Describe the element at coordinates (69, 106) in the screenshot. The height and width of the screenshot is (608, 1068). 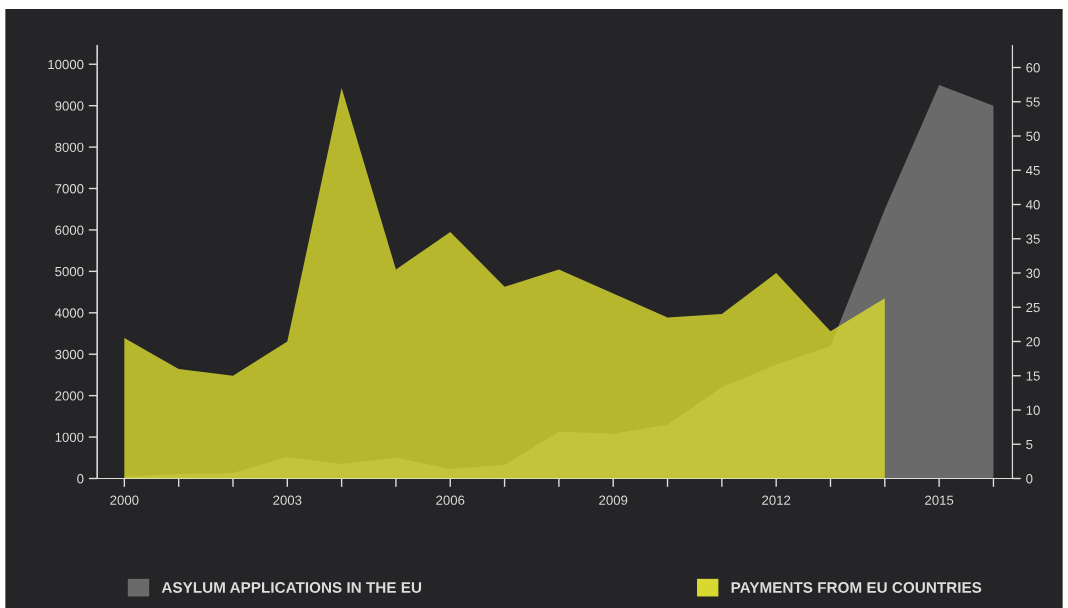
I see `y-tick-label: 9000` at that location.